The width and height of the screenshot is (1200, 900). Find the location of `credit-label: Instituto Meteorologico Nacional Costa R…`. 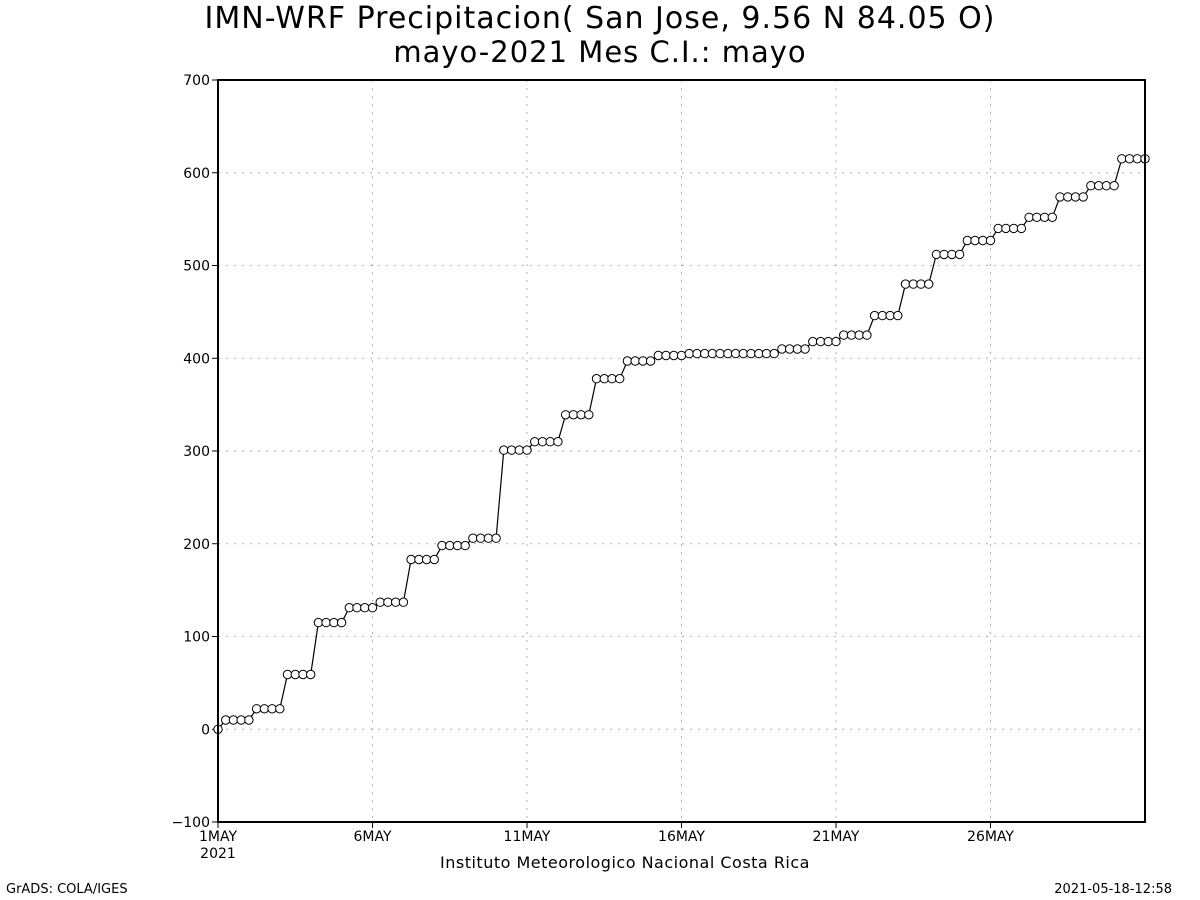

credit-label: Instituto Meteorologico Nacional Costa R… is located at coordinates (625, 862).